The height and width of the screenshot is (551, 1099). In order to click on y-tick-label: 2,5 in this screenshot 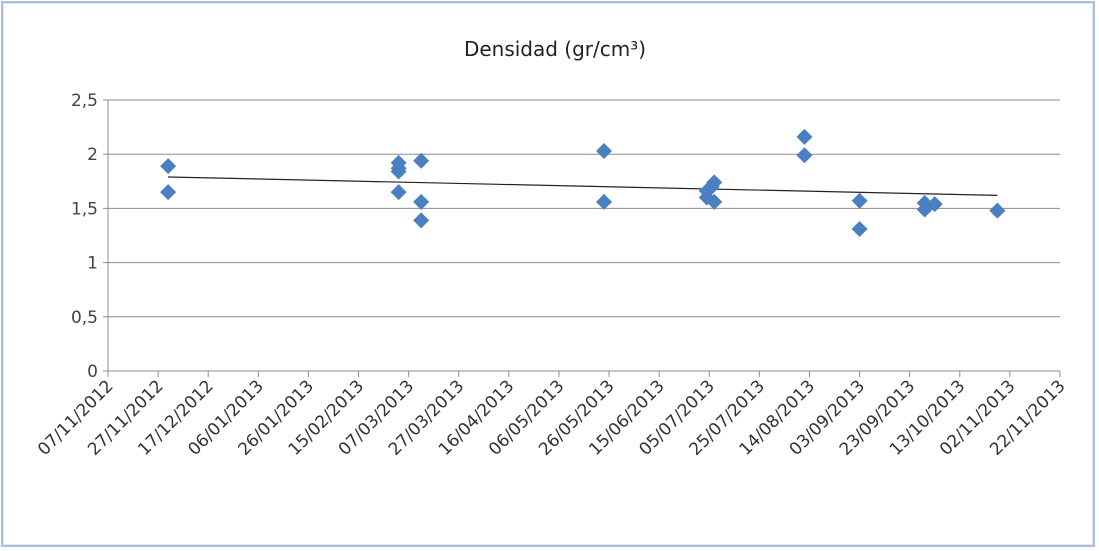, I will do `click(84, 101)`.